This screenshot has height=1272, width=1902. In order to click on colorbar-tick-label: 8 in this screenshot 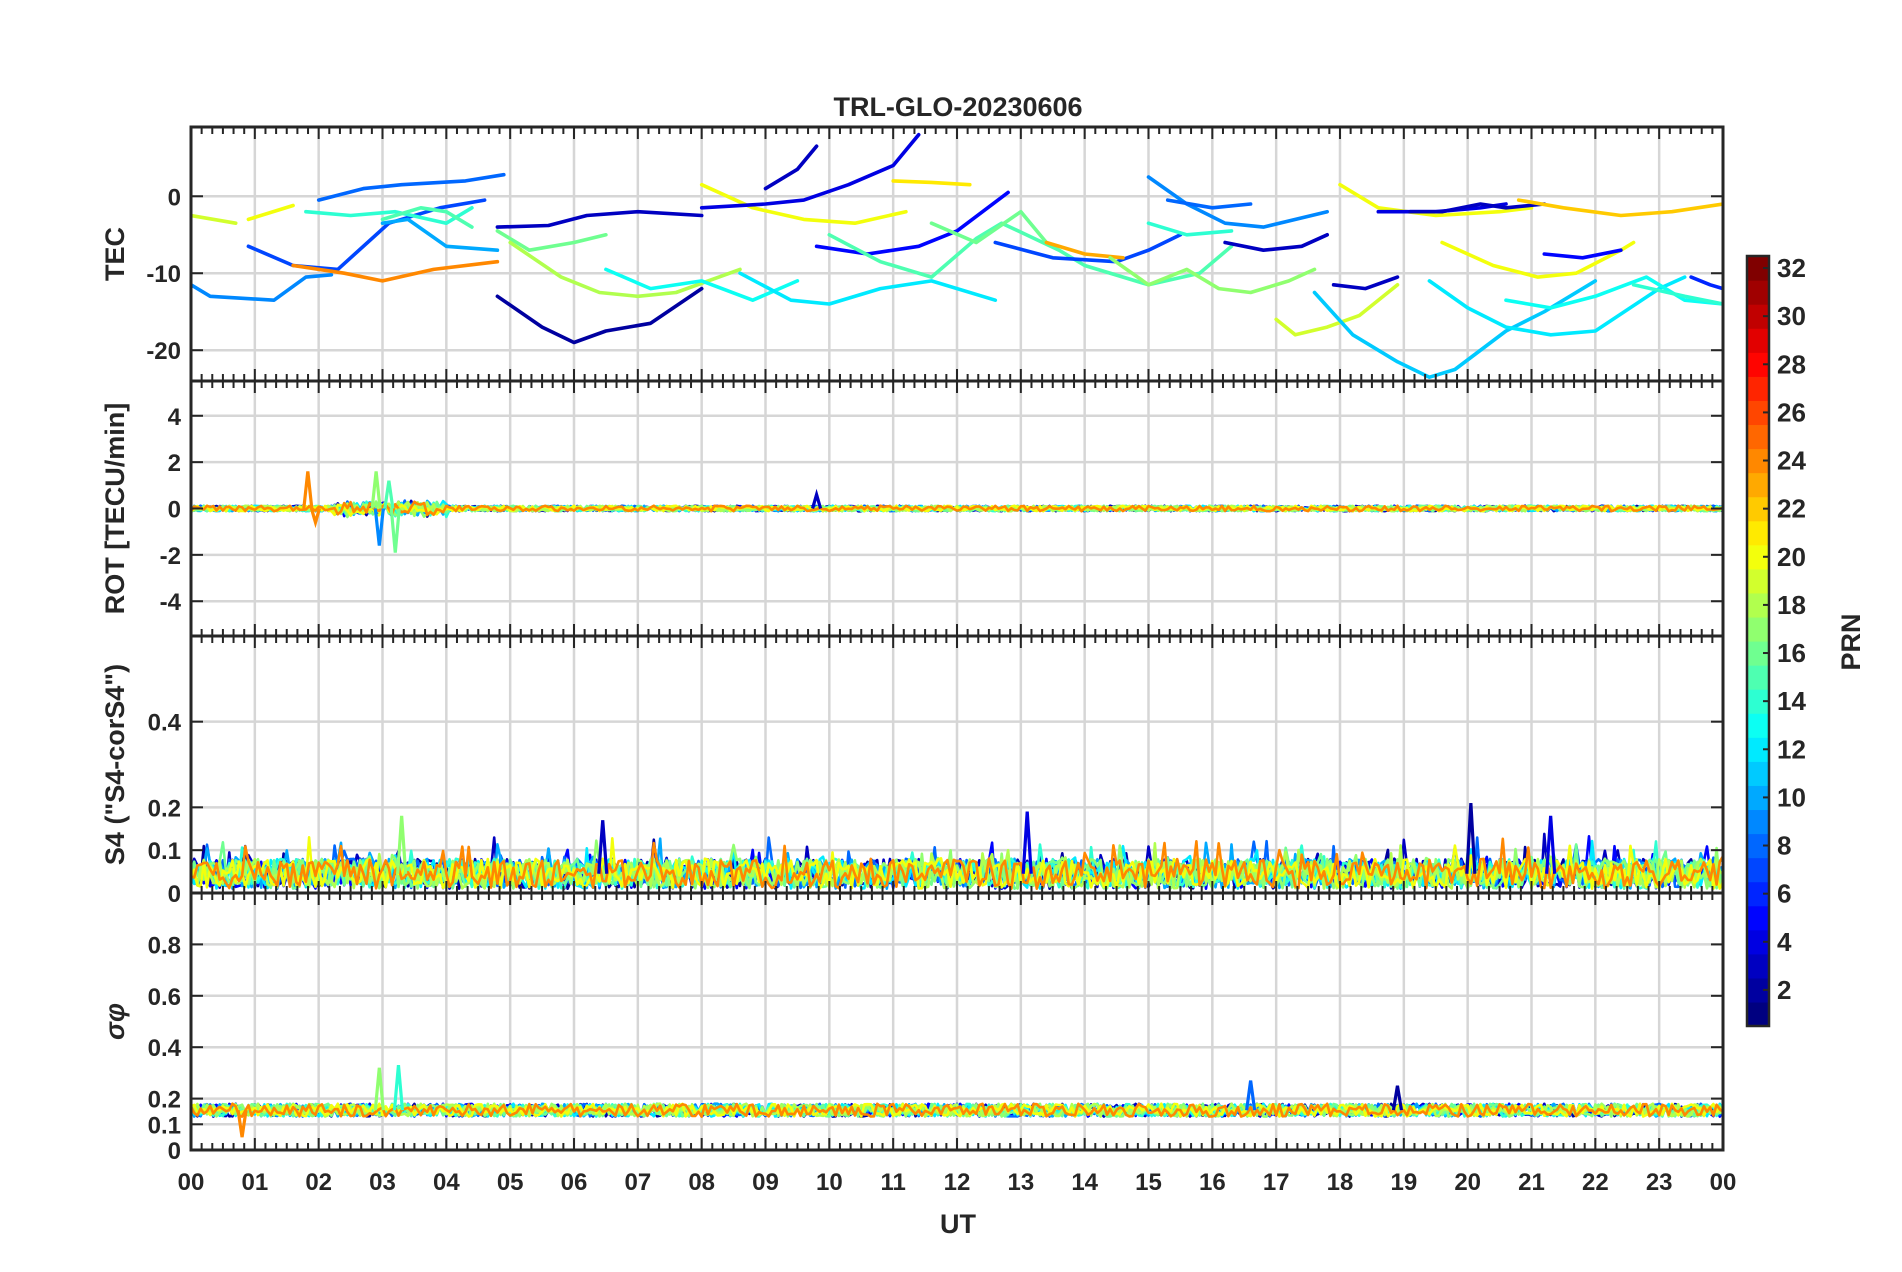, I will do `click(1784, 846)`.